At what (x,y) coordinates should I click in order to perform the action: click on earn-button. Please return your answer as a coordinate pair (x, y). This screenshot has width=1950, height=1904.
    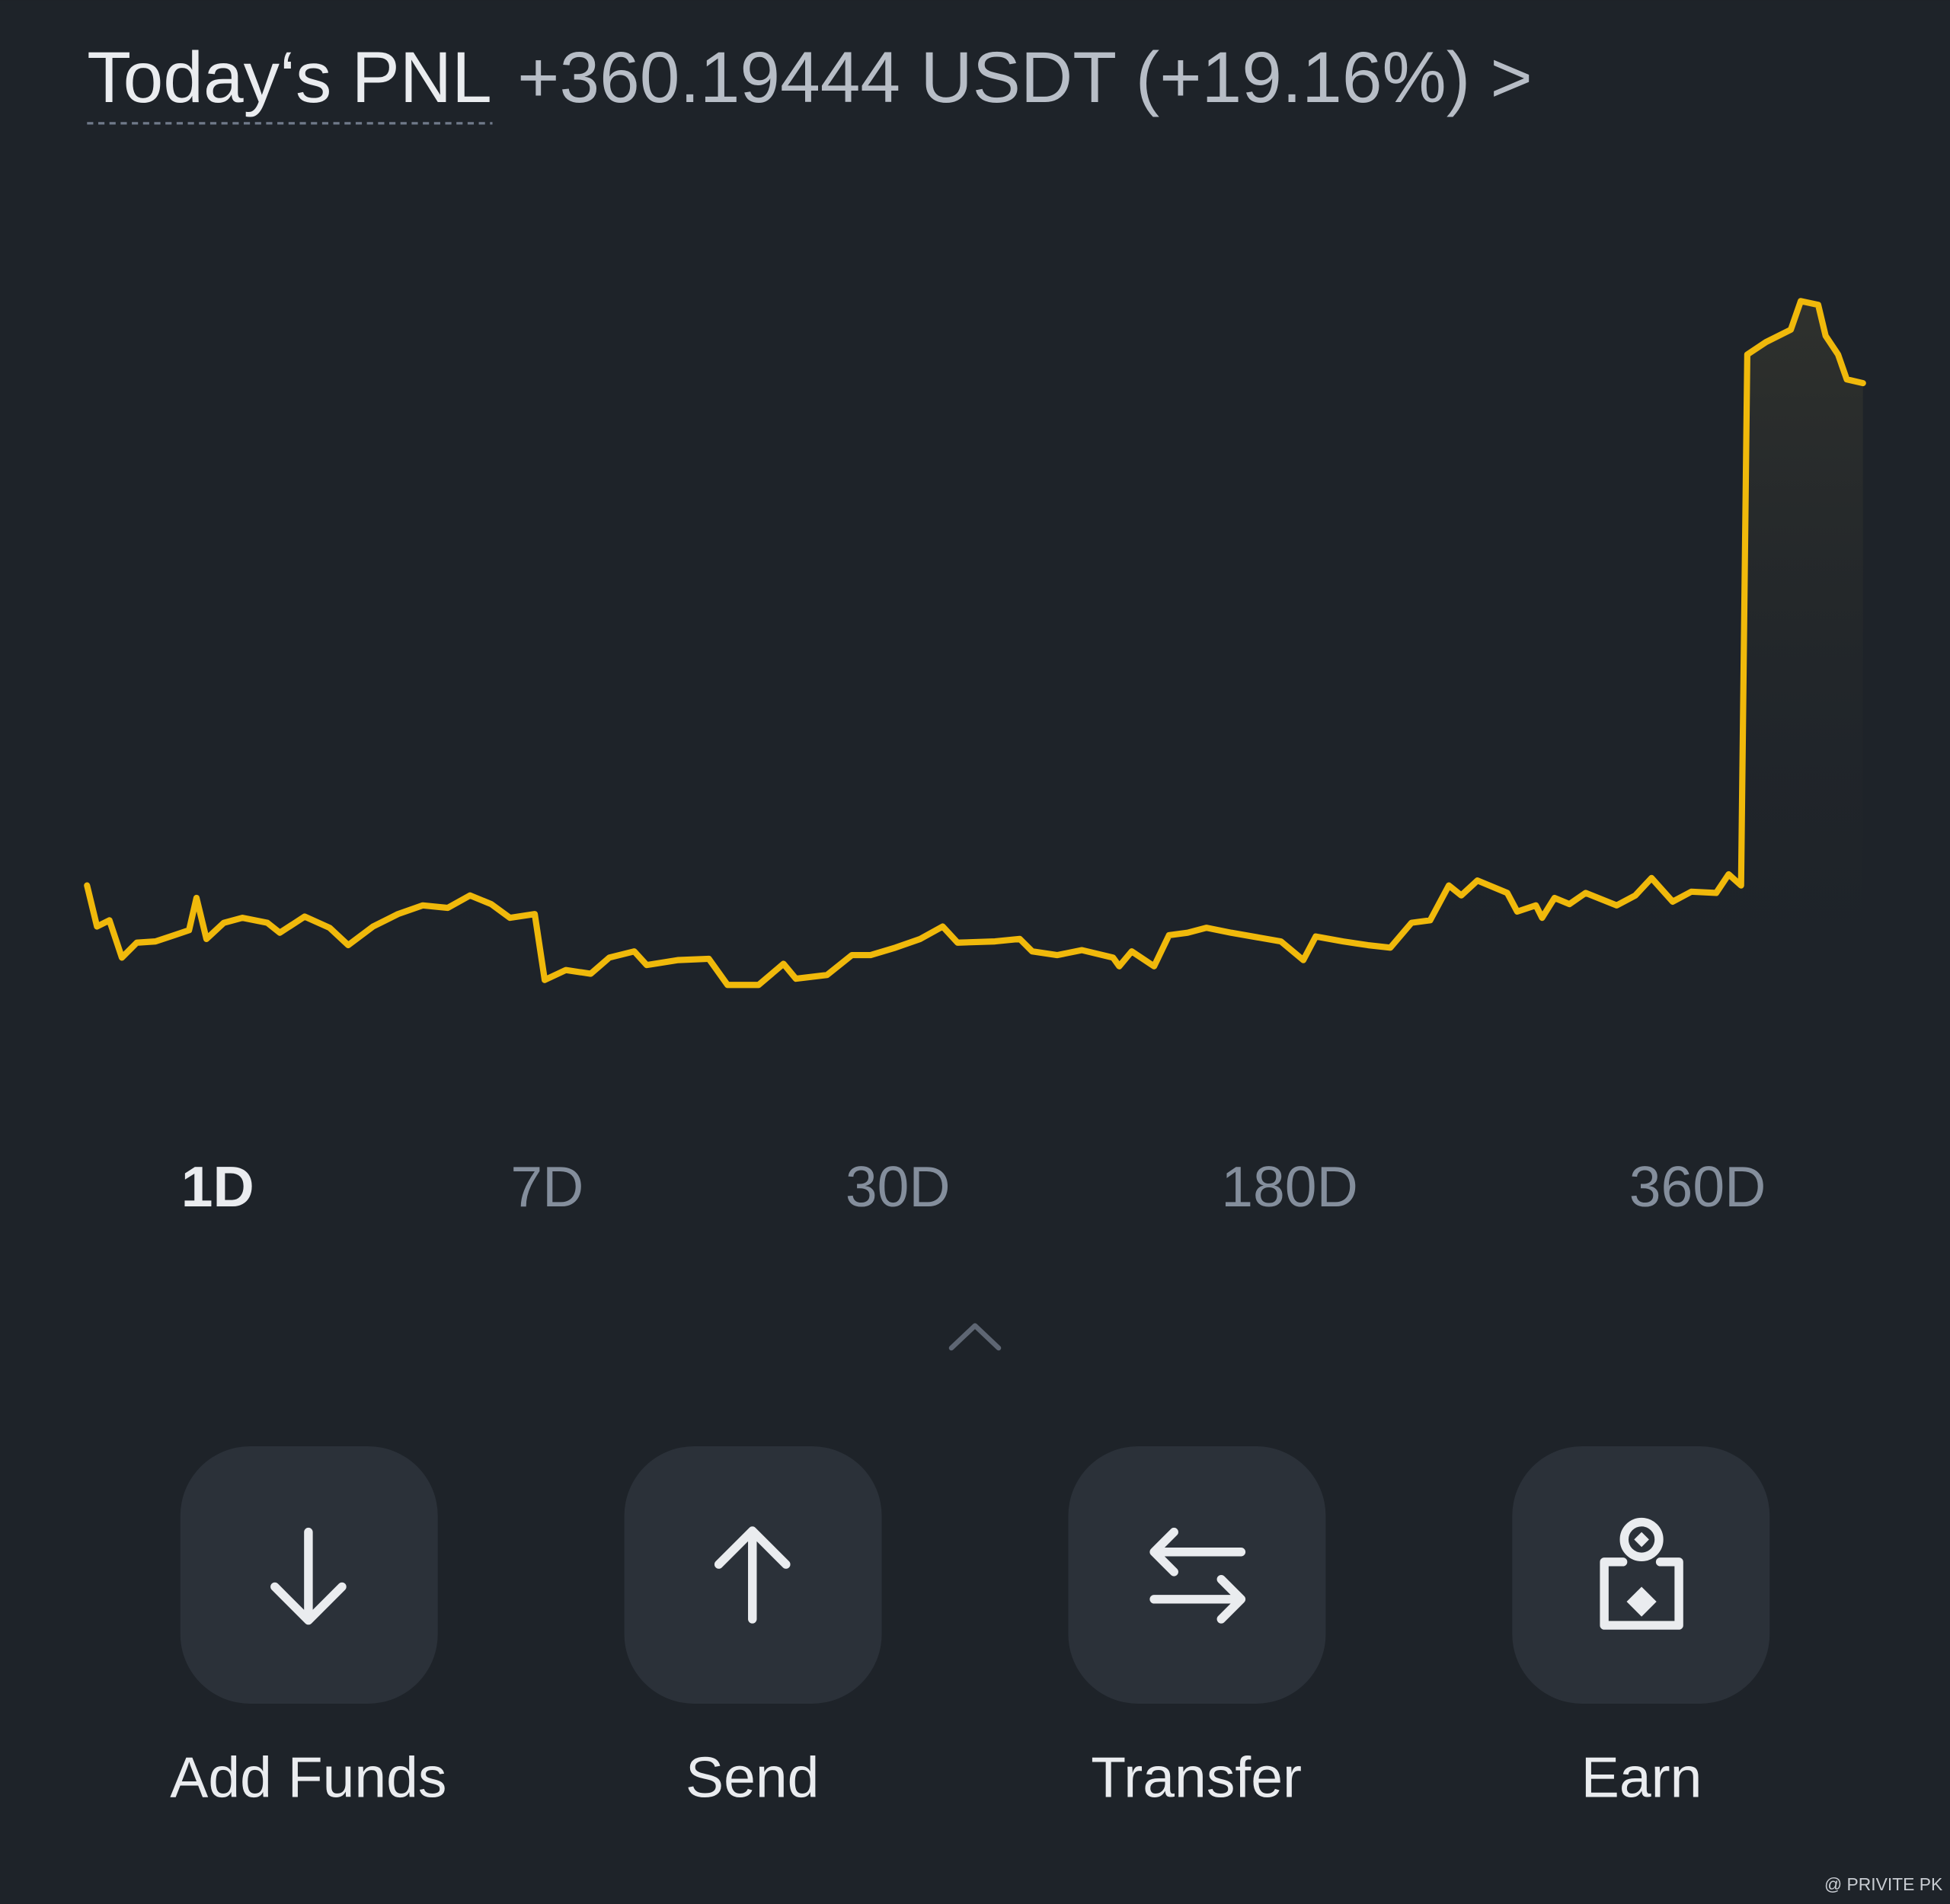
    Looking at the image, I should click on (1641, 1575).